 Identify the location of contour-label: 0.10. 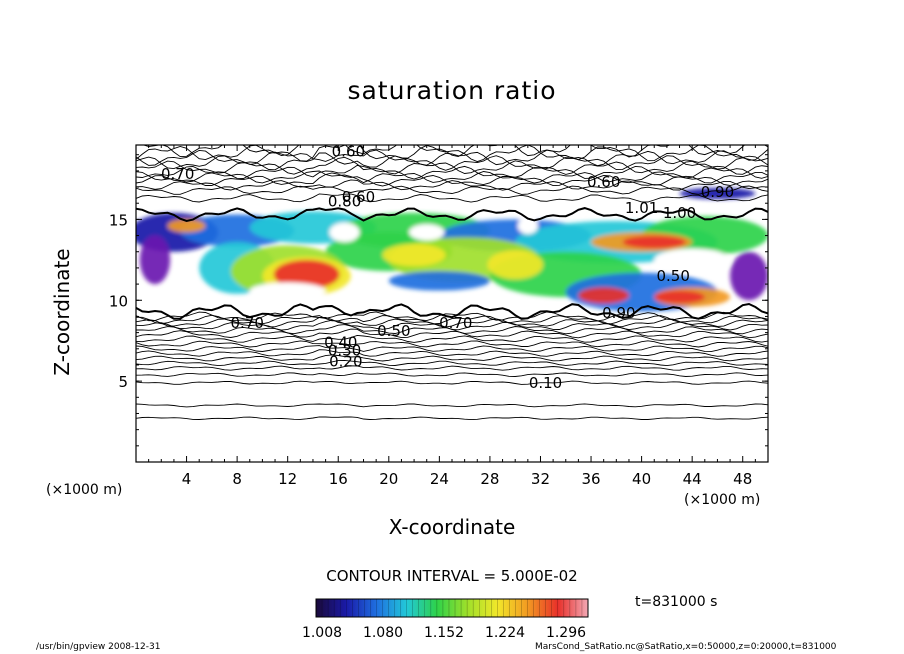
(545, 383).